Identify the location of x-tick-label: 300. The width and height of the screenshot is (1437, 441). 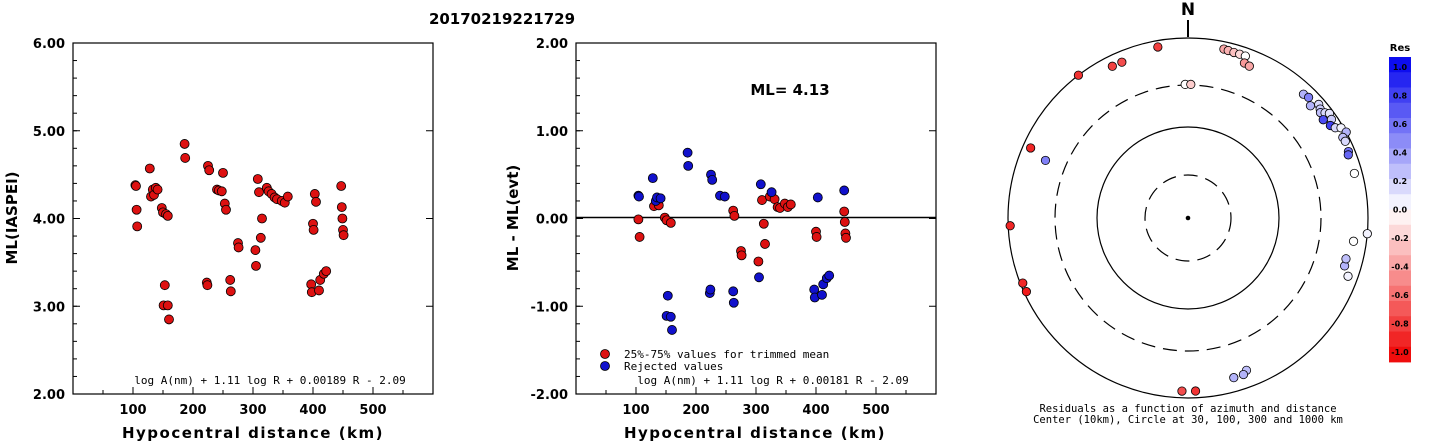
(252, 410).